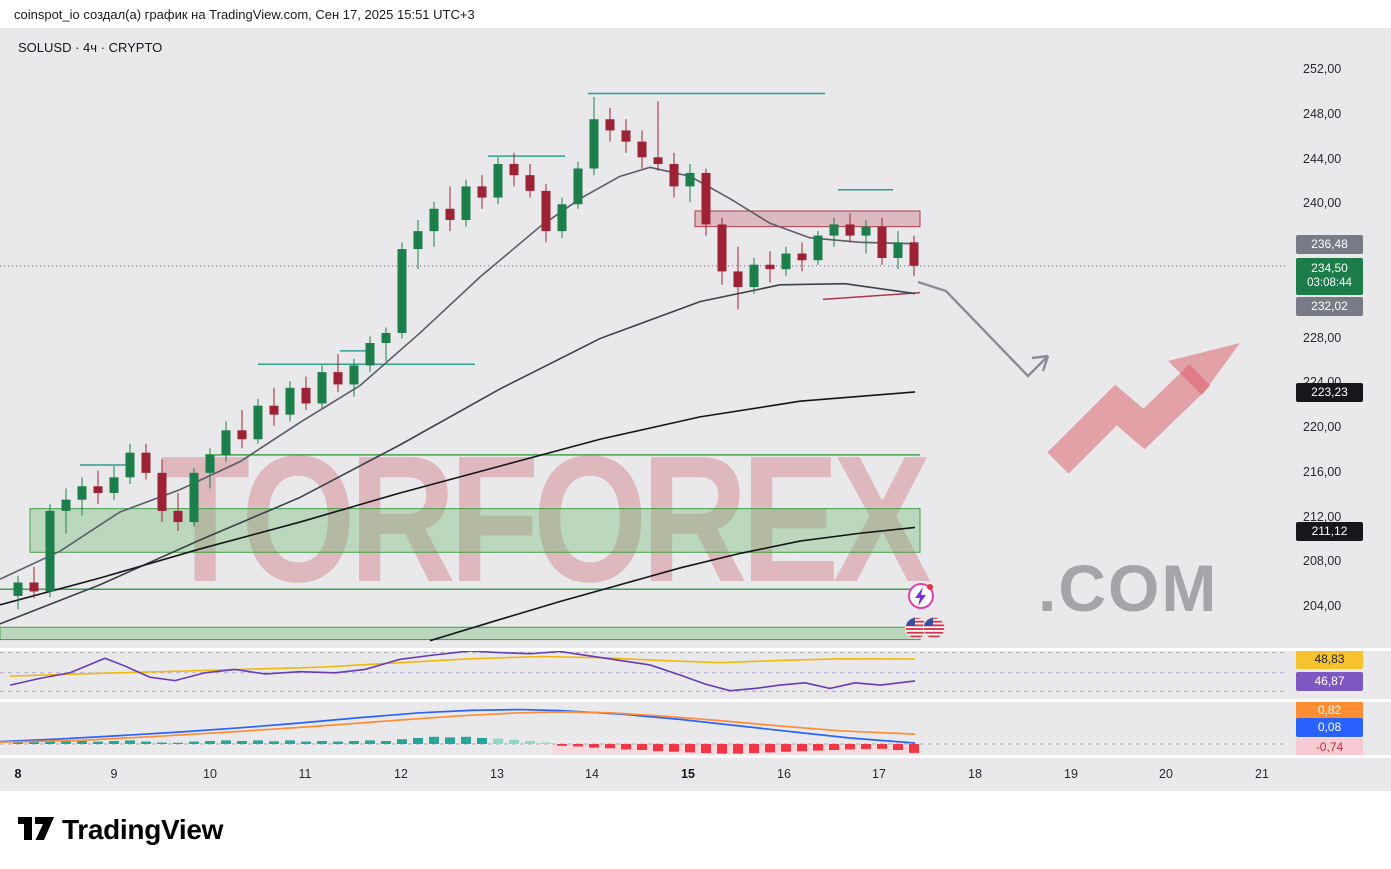 Image resolution: width=1391 pixels, height=869 pixels. What do you see at coordinates (1322, 158) in the screenshot?
I see `price-axis-label: 244,00` at bounding box center [1322, 158].